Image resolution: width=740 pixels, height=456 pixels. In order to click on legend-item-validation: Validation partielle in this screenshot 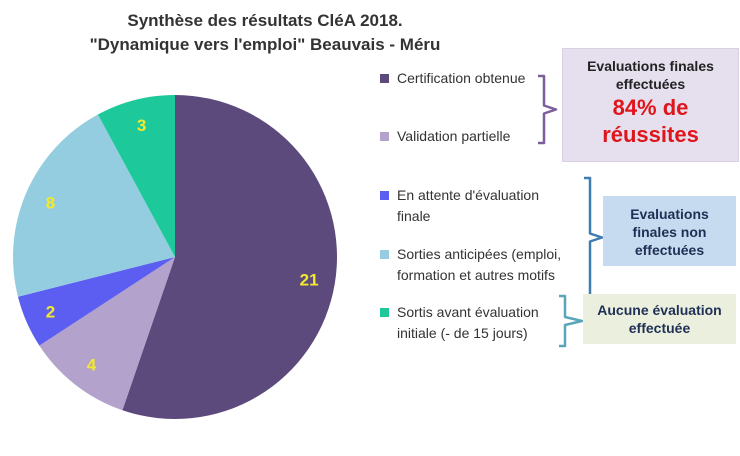, I will do `click(445, 136)`.